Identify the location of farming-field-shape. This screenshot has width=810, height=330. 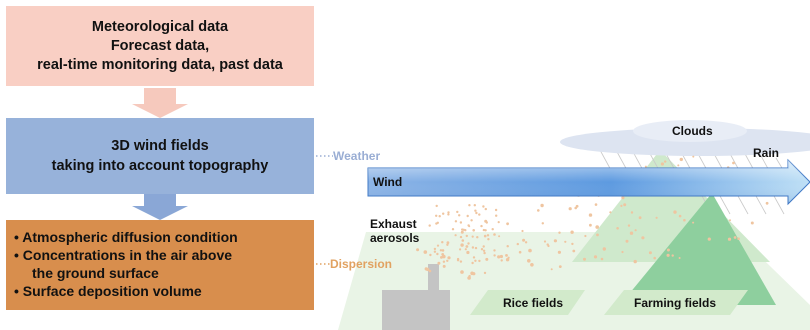
(676, 302).